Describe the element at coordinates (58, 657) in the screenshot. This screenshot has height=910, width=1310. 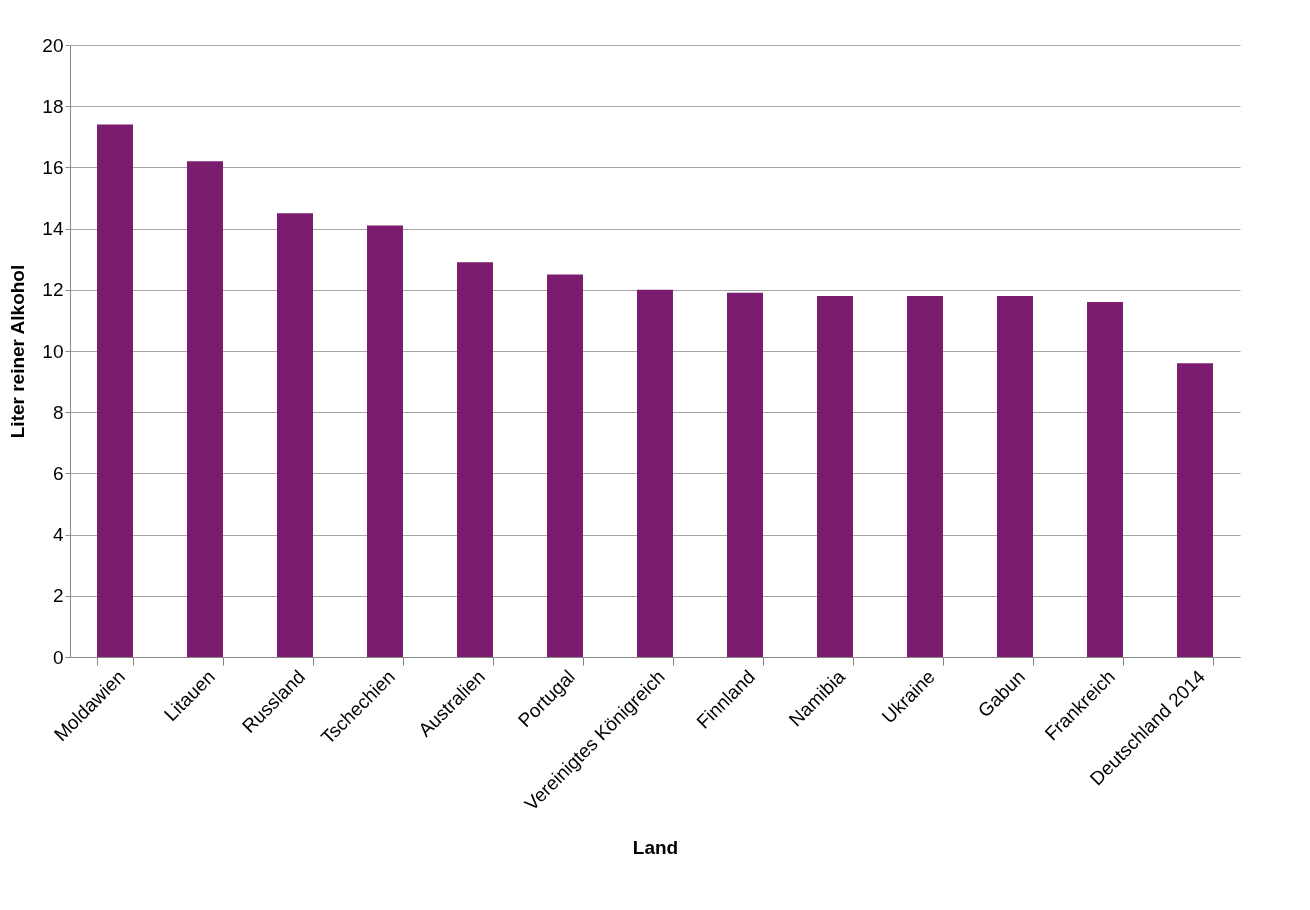
I see `y-tick-label: 0` at that location.